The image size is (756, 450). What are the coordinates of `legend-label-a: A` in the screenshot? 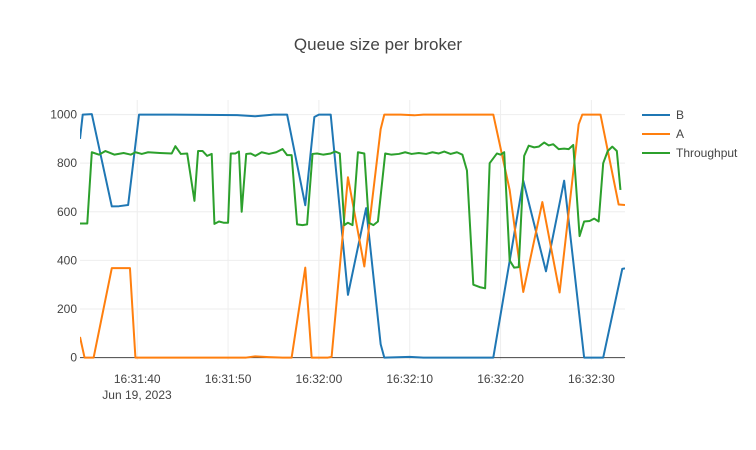 It's located at (680, 134).